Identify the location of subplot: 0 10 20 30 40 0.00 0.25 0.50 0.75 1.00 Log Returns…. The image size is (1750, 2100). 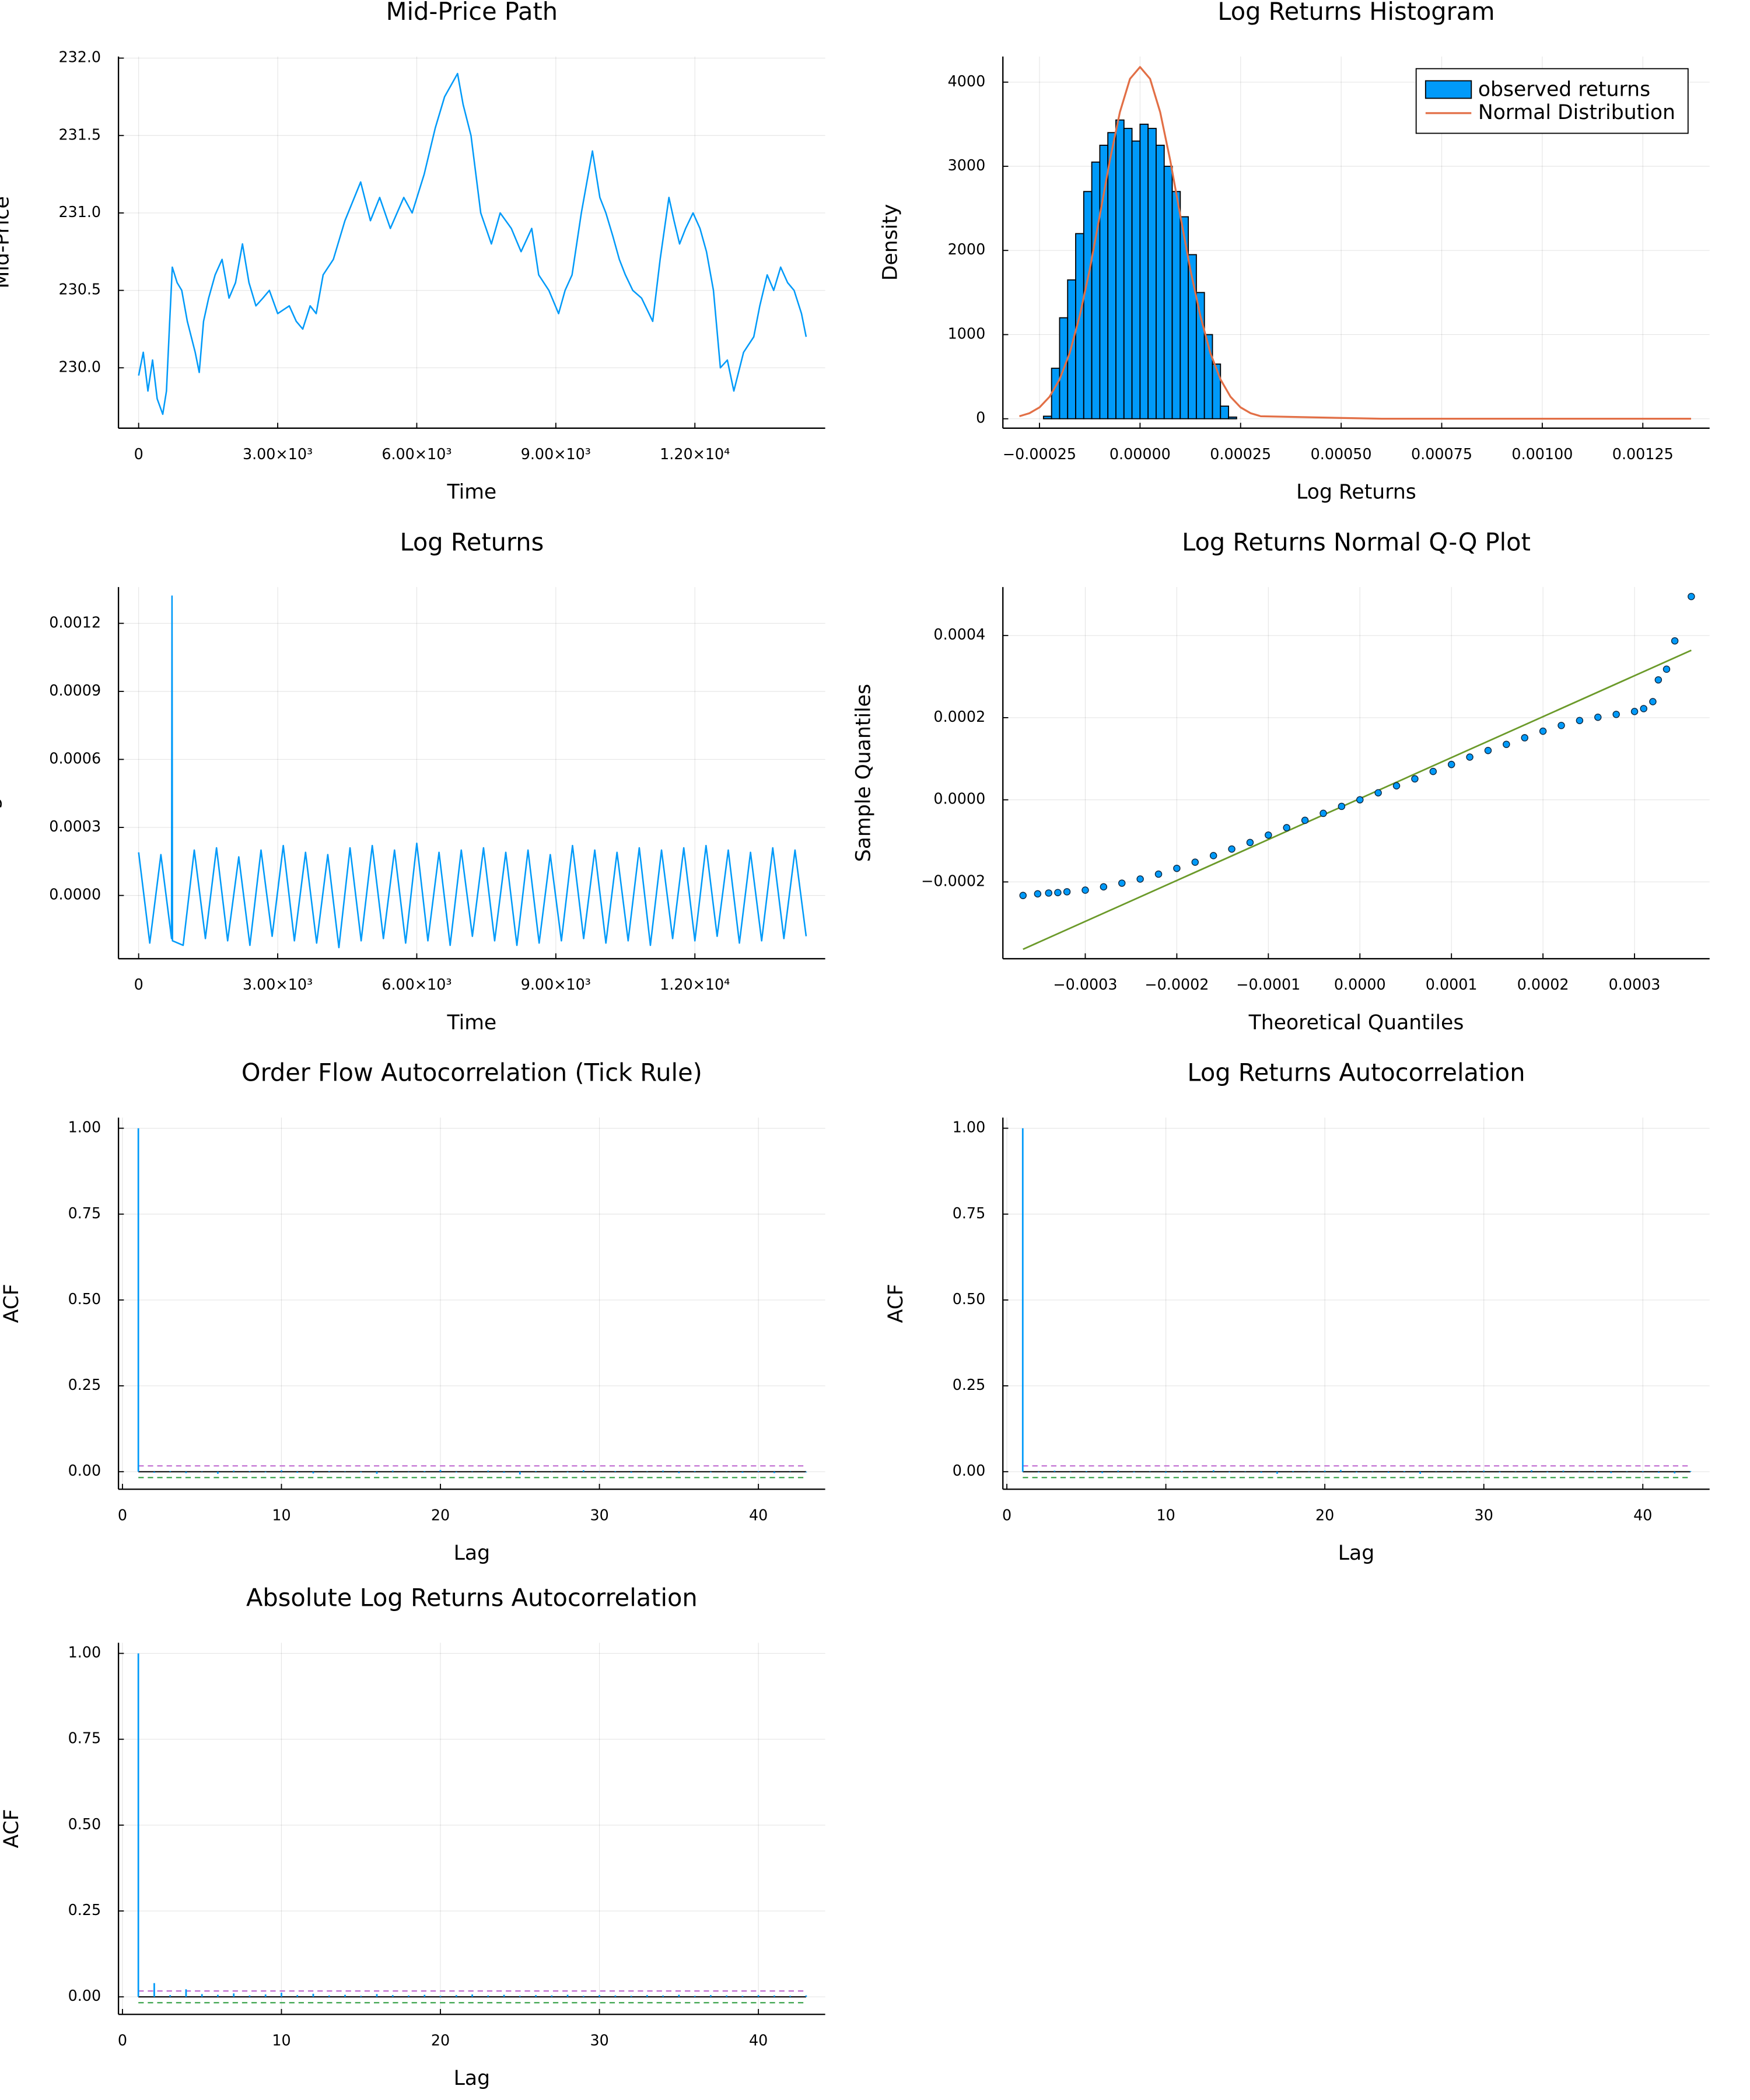
(1297, 1311).